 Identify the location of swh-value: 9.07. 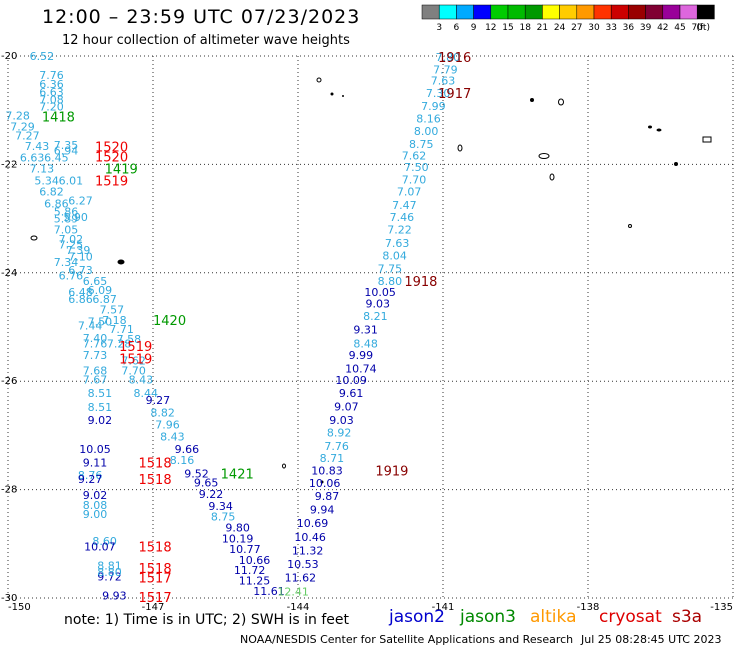
(346, 407).